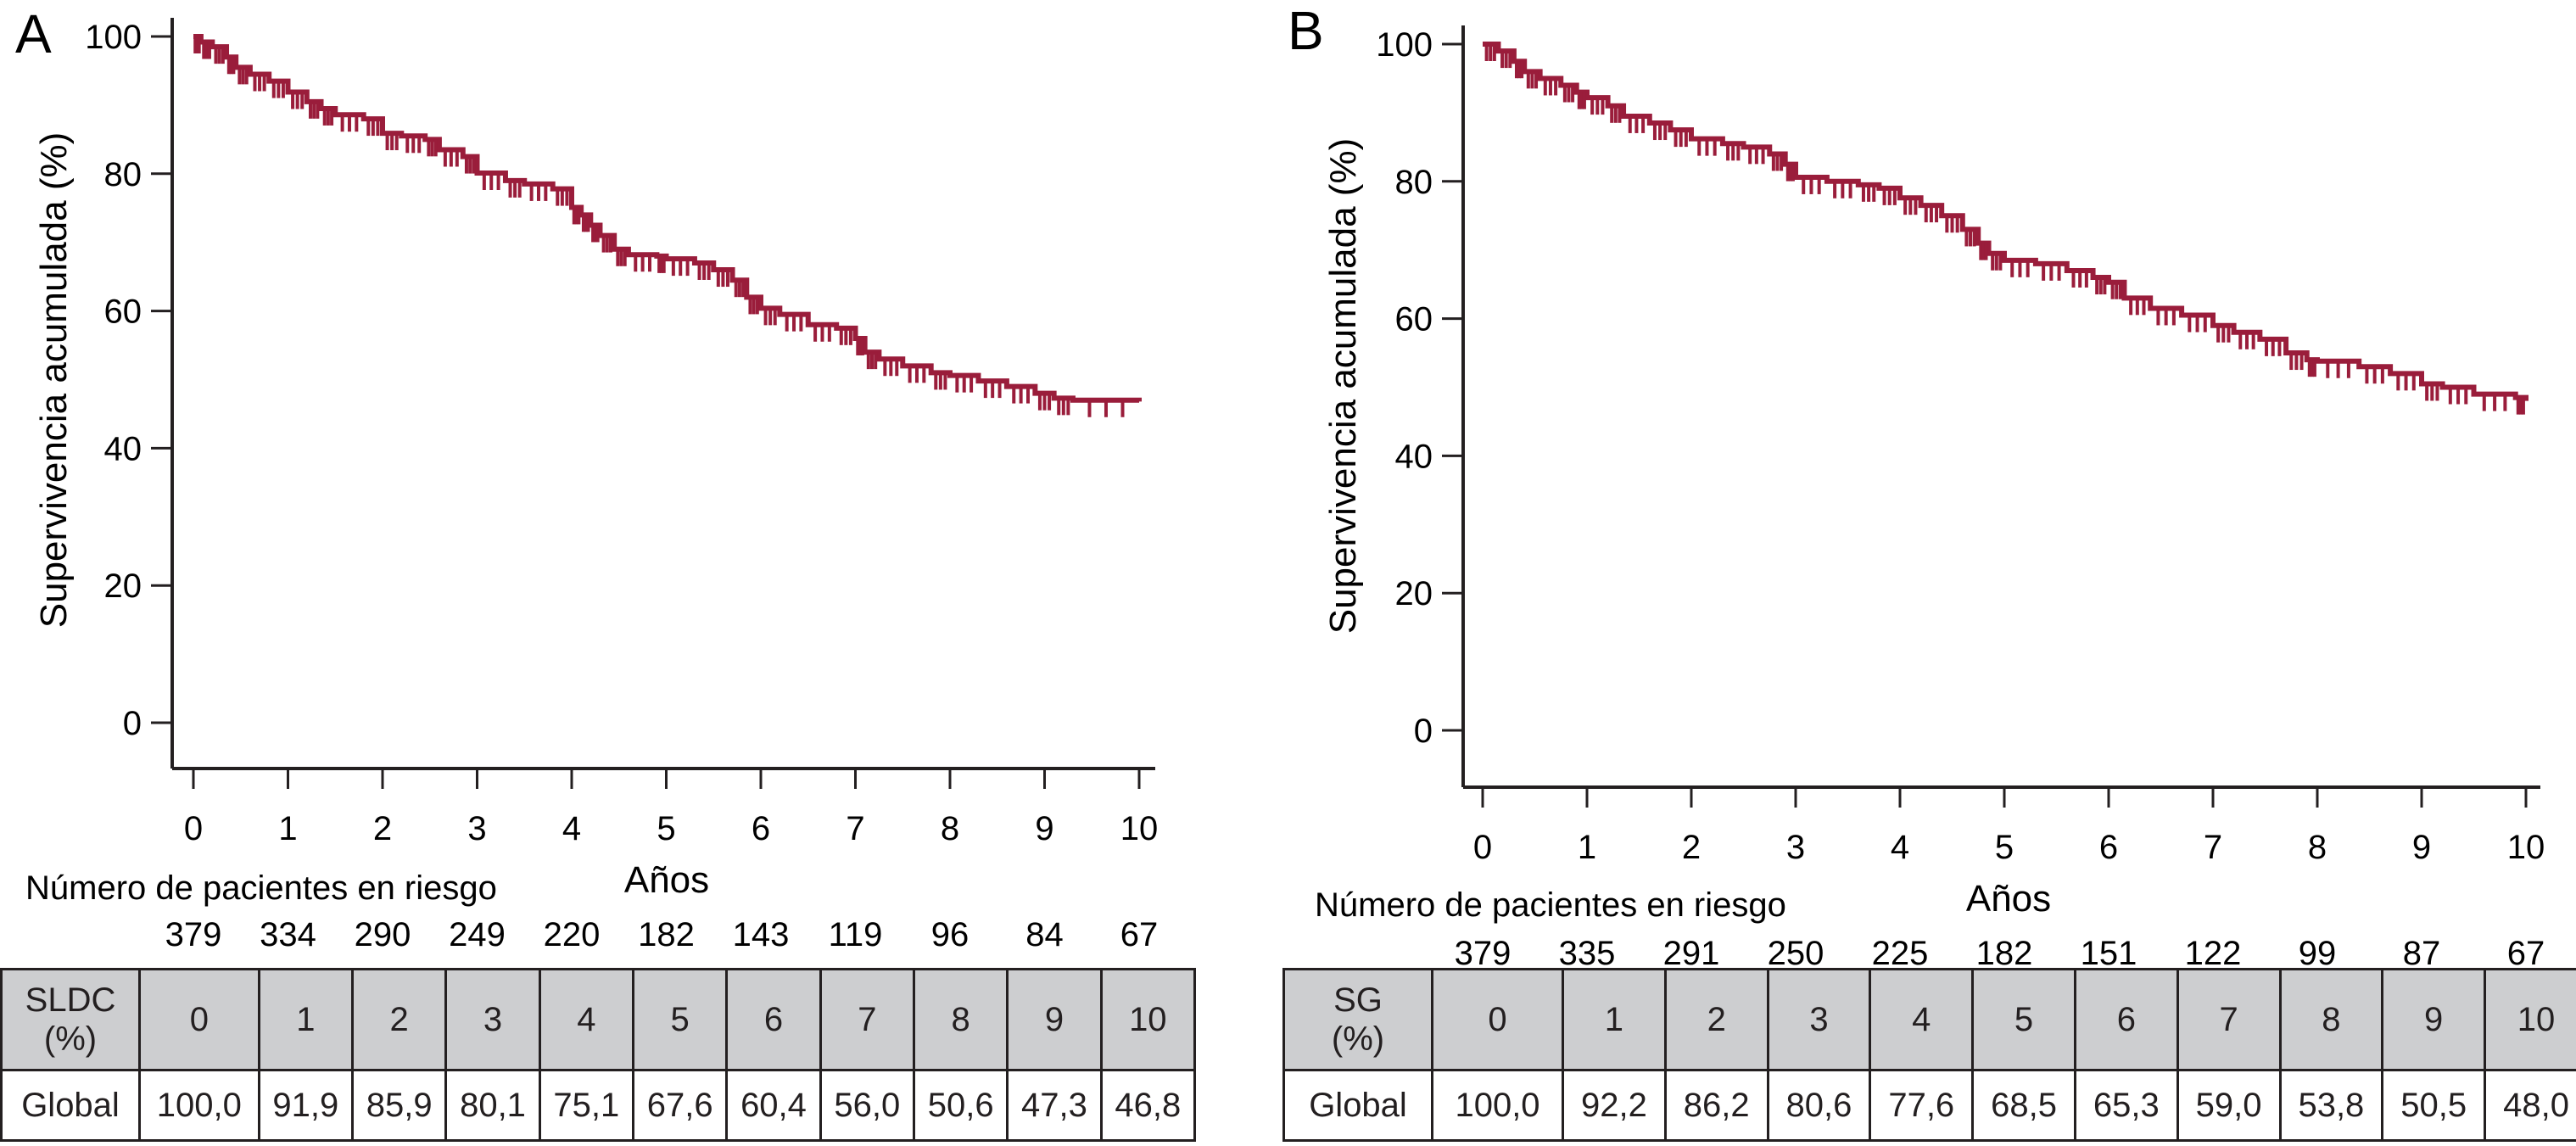 The height and width of the screenshot is (1146, 2576). What do you see at coordinates (1614, 1105) in the screenshot?
I see `table-survival-value: 92,2` at bounding box center [1614, 1105].